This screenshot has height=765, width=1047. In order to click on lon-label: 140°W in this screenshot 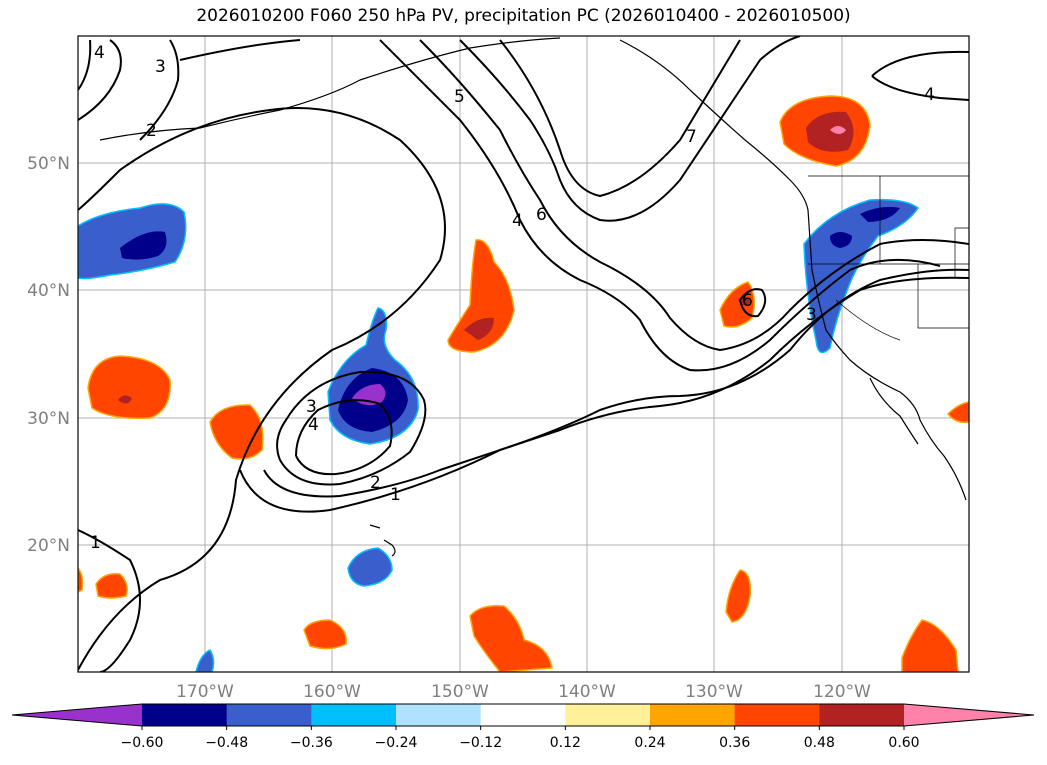, I will do `click(587, 692)`.